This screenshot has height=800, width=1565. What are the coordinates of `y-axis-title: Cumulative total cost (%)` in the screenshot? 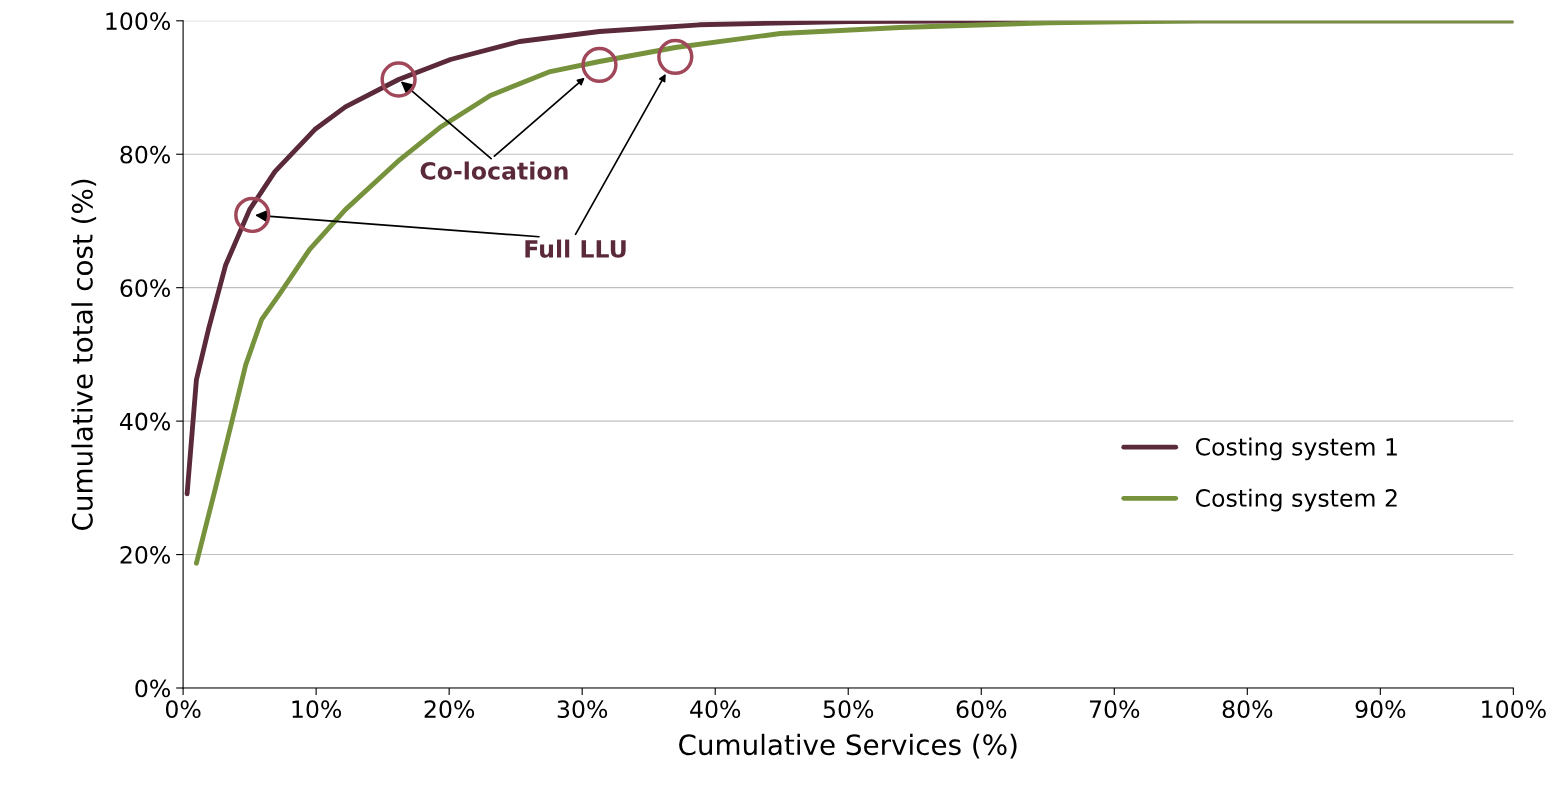 It's located at (84, 354).